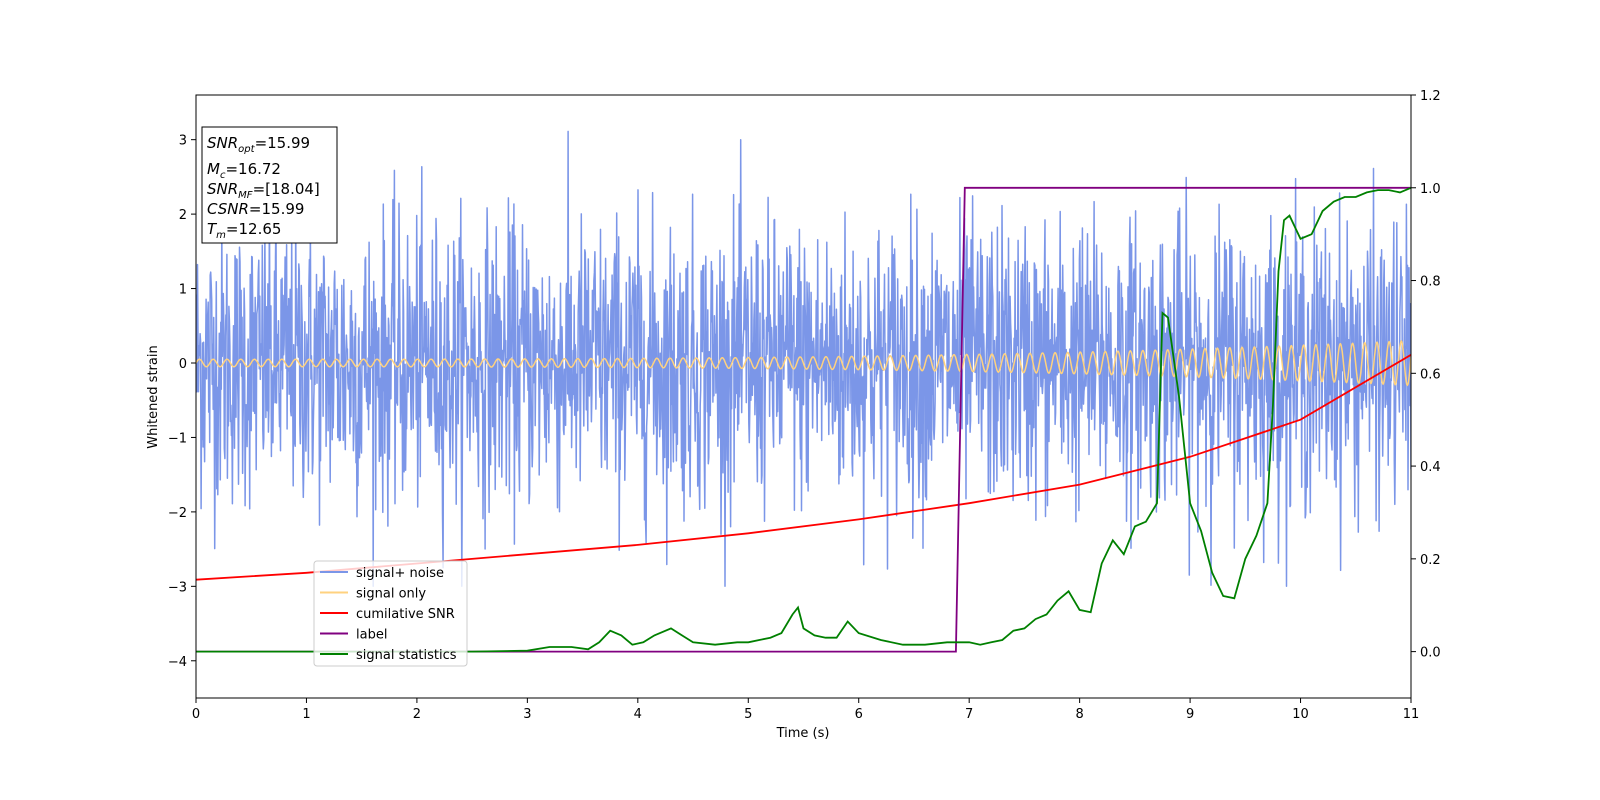 The image size is (1600, 800). I want to click on x-tick-label: 5, so click(748, 714).